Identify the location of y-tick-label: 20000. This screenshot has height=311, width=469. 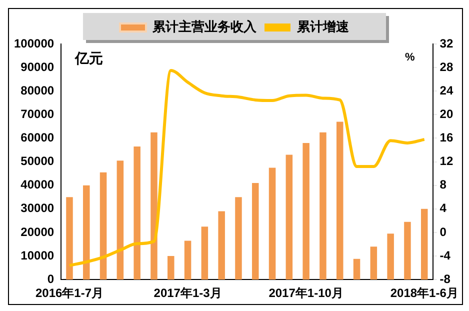
(37, 231).